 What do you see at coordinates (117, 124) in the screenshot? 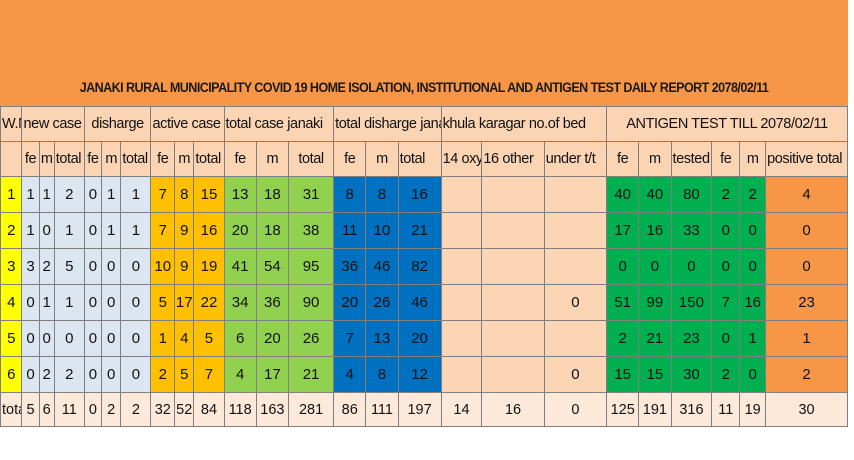
I see `header-discharge: disharge` at bounding box center [117, 124].